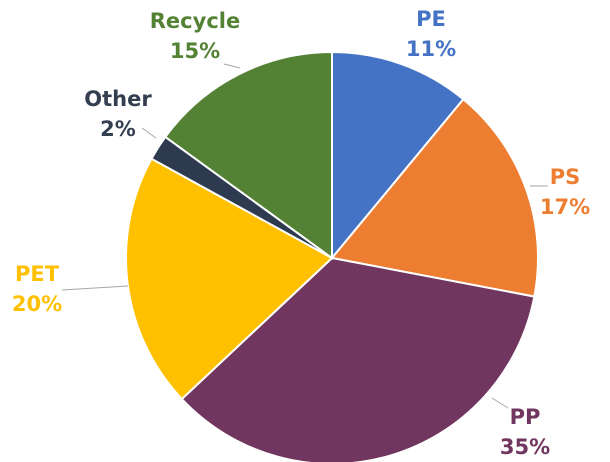  Describe the element at coordinates (118, 99) in the screenshot. I see `slice-label: Other` at that location.